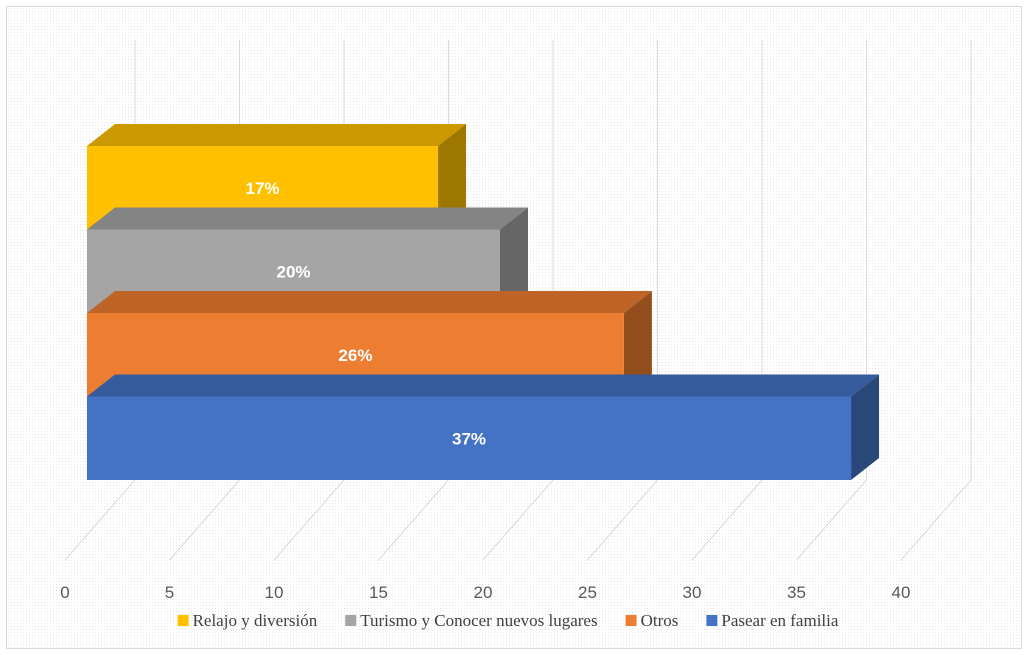 The width and height of the screenshot is (1028, 655). What do you see at coordinates (366, 314) in the screenshot?
I see `data-labels: 17% 20% 26% 37%` at bounding box center [366, 314].